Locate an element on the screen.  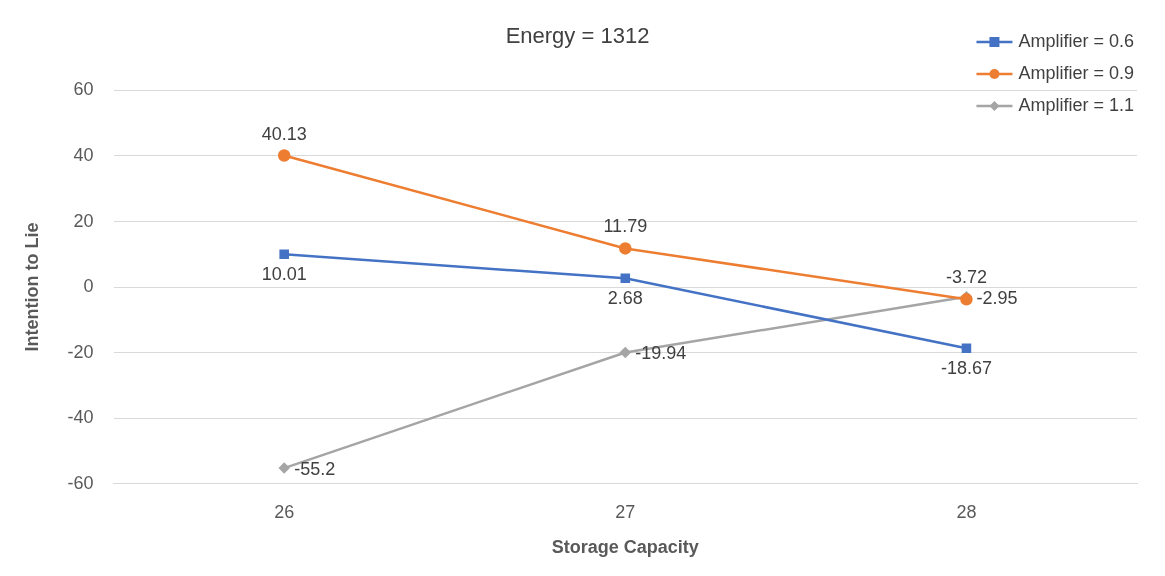
y-tick-label: 60 is located at coordinates (83, 89).